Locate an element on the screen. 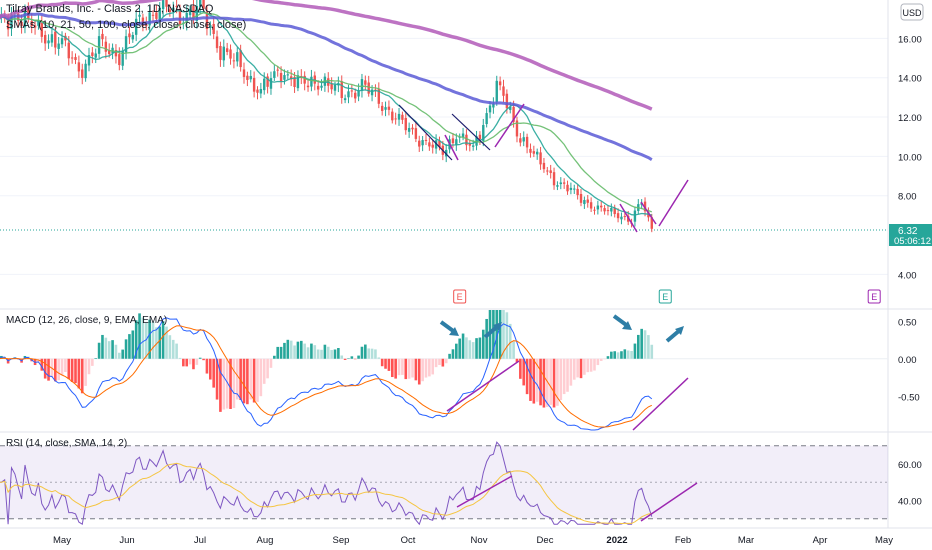 Image resolution: width=932 pixels, height=550 pixels. svg-text: E is located at coordinates (874, 297).